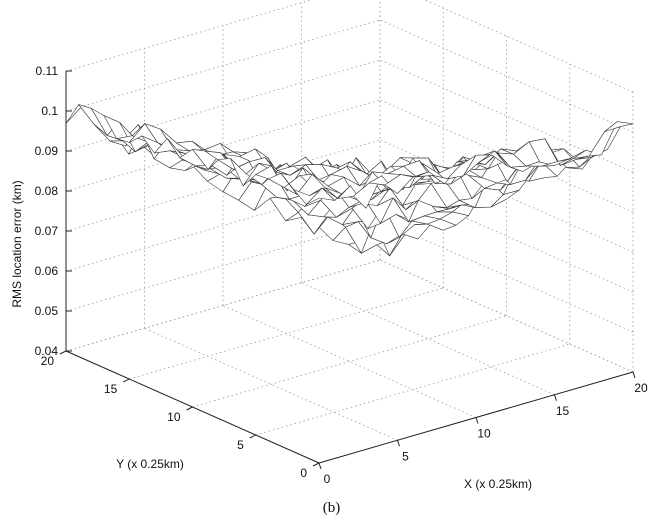 This screenshot has width=663, height=527. I want to click on y-tick-label: 0, so click(303, 473).